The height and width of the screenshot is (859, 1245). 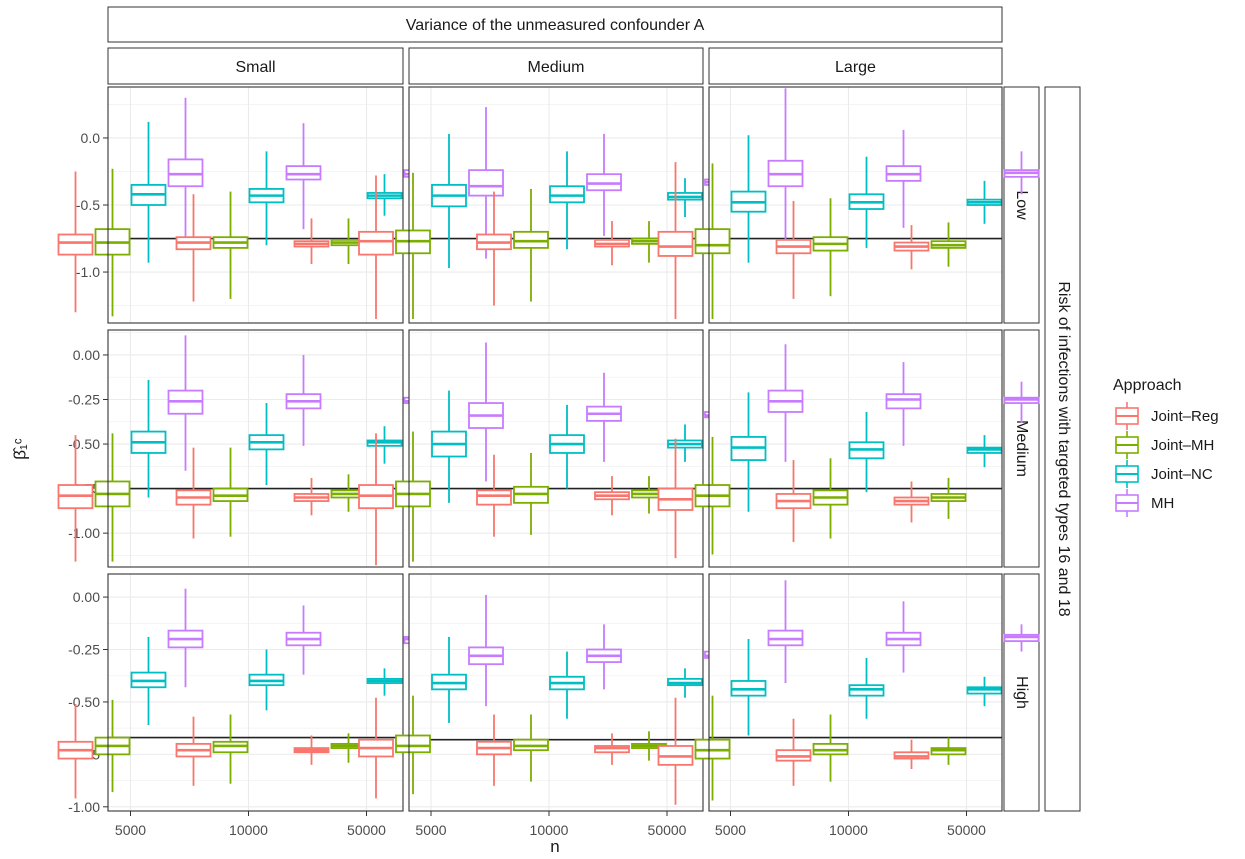 What do you see at coordinates (19, 449) in the screenshot?
I see `y-axis-title: β̂₁ᶜ` at bounding box center [19, 449].